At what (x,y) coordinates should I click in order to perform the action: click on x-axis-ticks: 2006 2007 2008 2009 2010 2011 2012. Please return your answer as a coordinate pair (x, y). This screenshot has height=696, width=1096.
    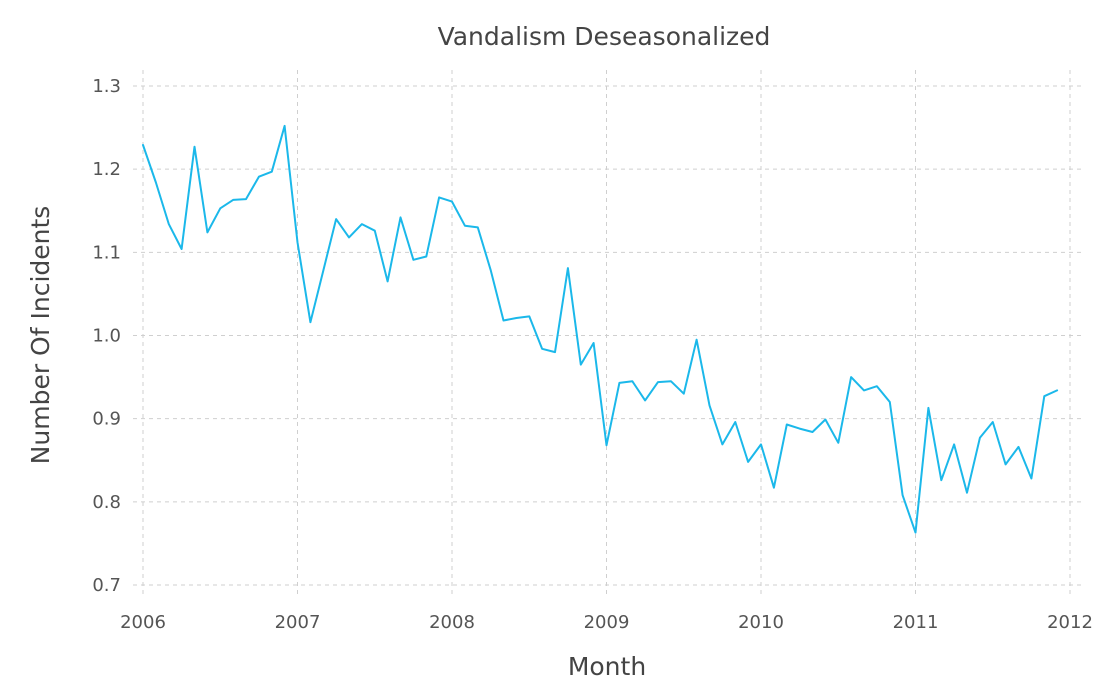
    Looking at the image, I should click on (606, 622).